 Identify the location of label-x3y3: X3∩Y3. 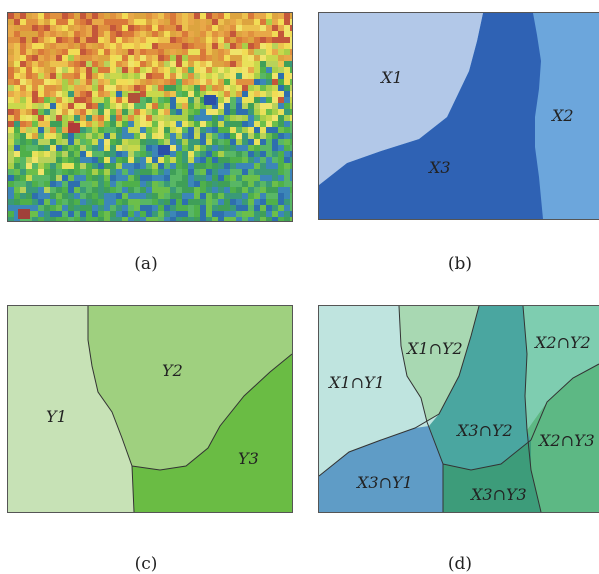
(498, 494).